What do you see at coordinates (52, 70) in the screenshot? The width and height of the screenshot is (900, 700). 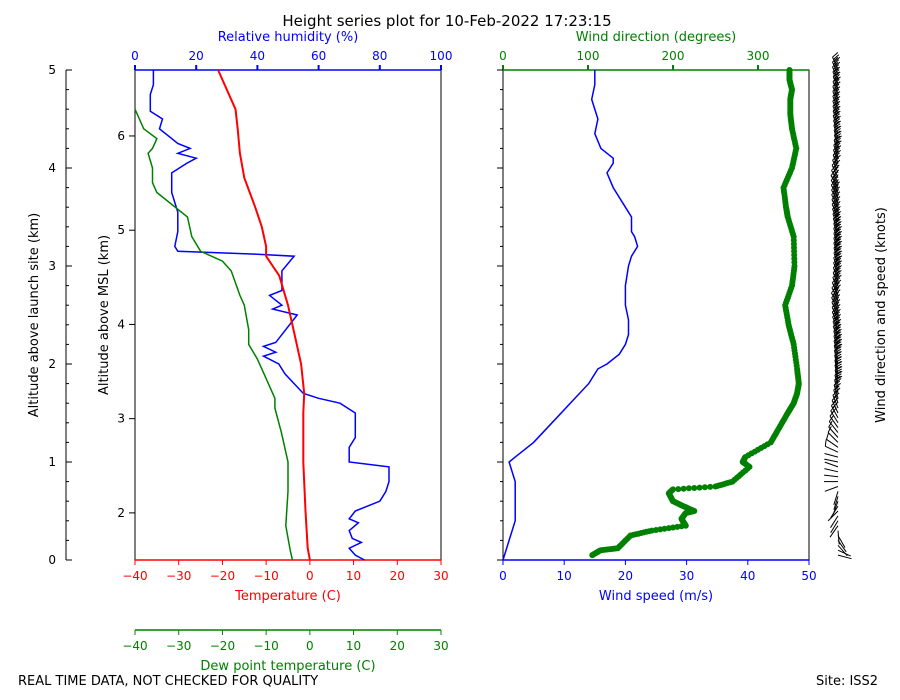 I see `outer-altitude-tick-label: 5` at bounding box center [52, 70].